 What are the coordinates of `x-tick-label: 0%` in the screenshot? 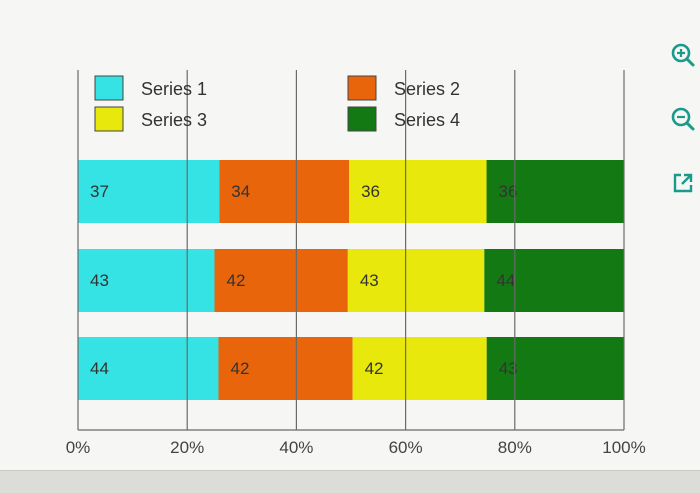 It's located at (78, 447).